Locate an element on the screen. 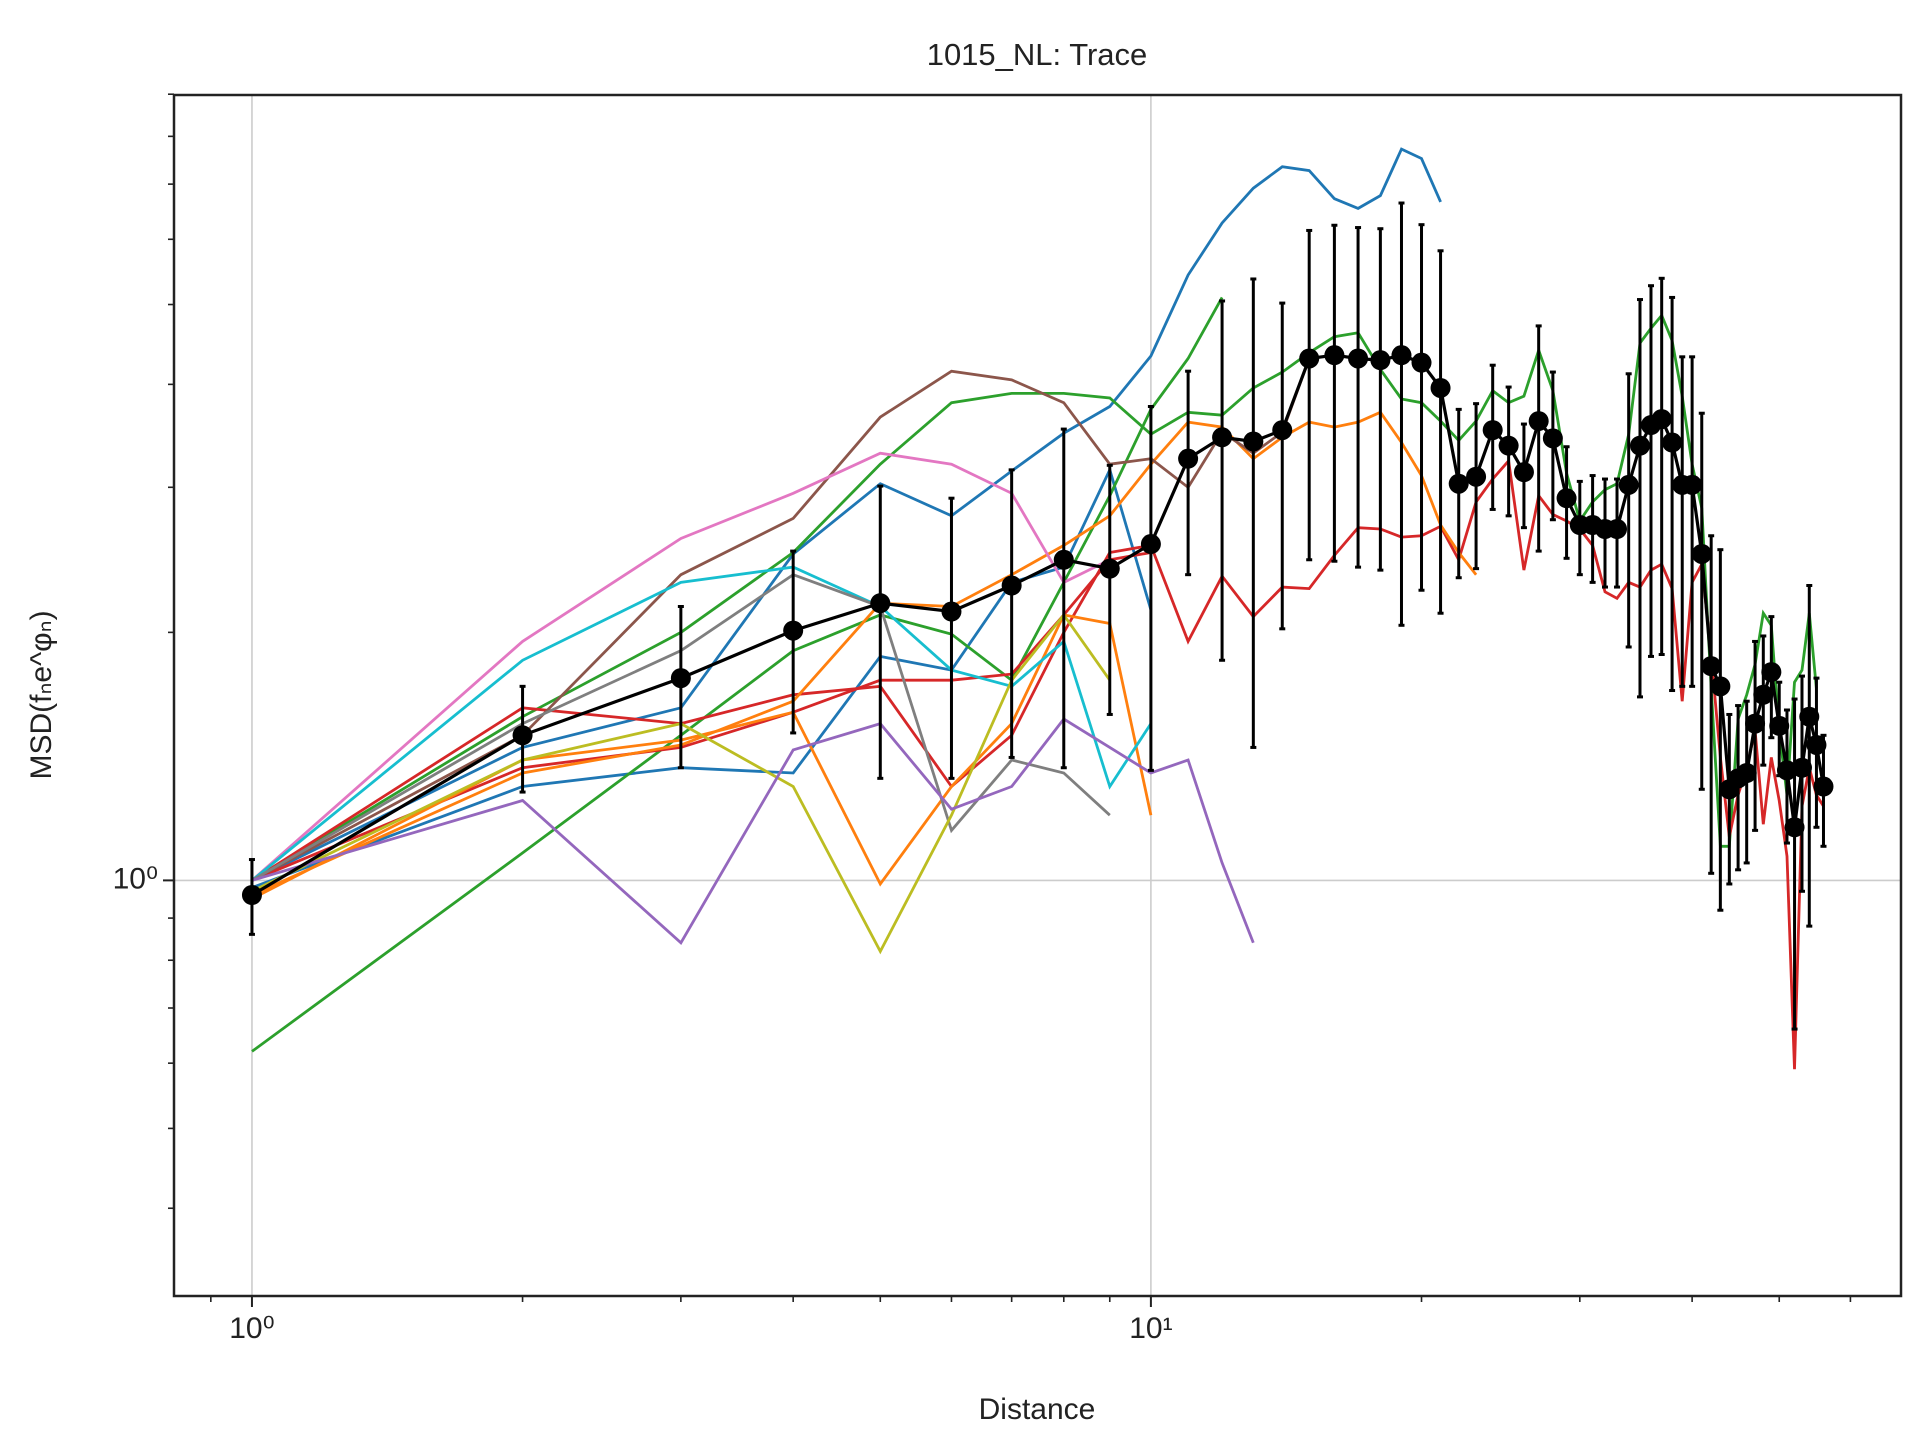 Image resolution: width=1920 pixels, height=1440 pixels. x-tick-label: 10¹ is located at coordinates (1150, 1328).